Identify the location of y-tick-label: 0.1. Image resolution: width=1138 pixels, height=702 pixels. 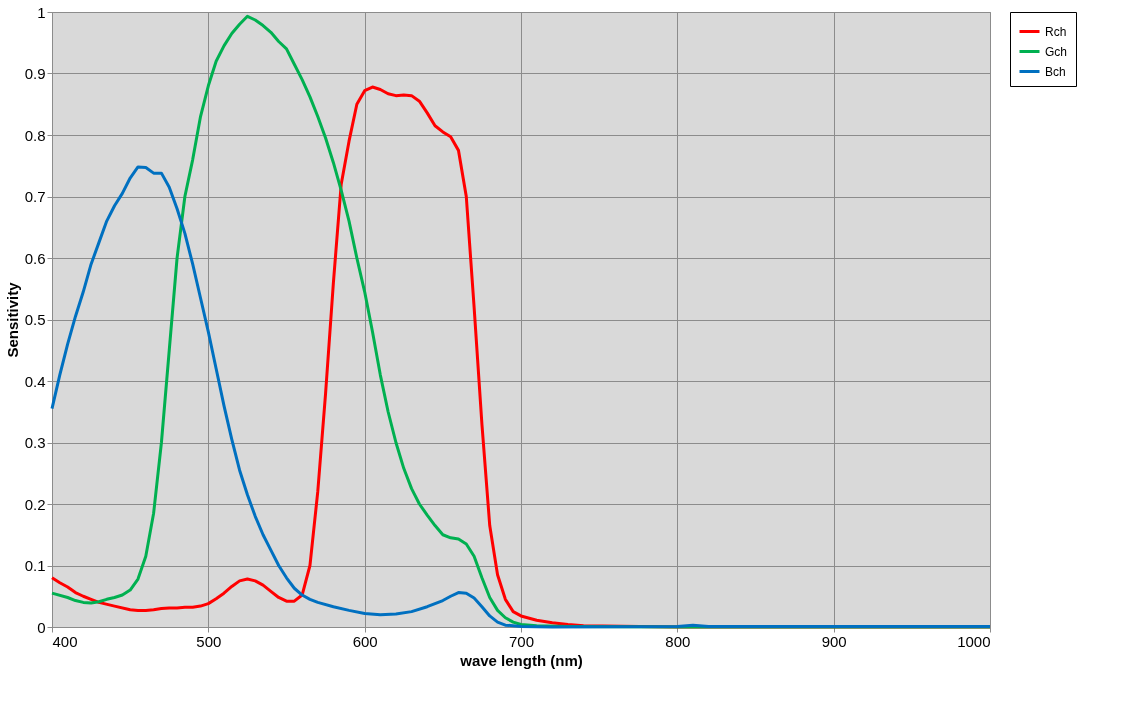
(35, 565).